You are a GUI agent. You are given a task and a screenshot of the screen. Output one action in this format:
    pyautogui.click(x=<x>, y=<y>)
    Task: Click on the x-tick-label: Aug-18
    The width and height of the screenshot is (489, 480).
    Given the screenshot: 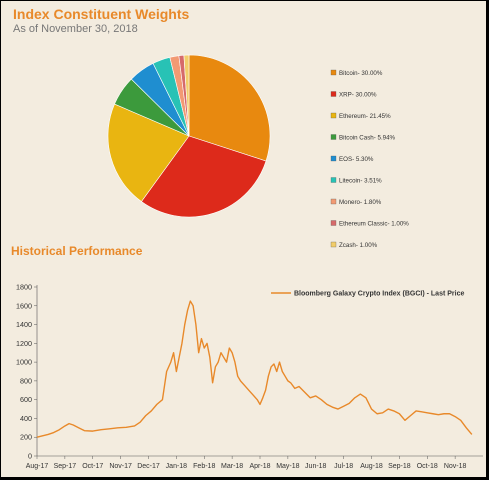 What is the action you would take?
    pyautogui.click(x=371, y=466)
    